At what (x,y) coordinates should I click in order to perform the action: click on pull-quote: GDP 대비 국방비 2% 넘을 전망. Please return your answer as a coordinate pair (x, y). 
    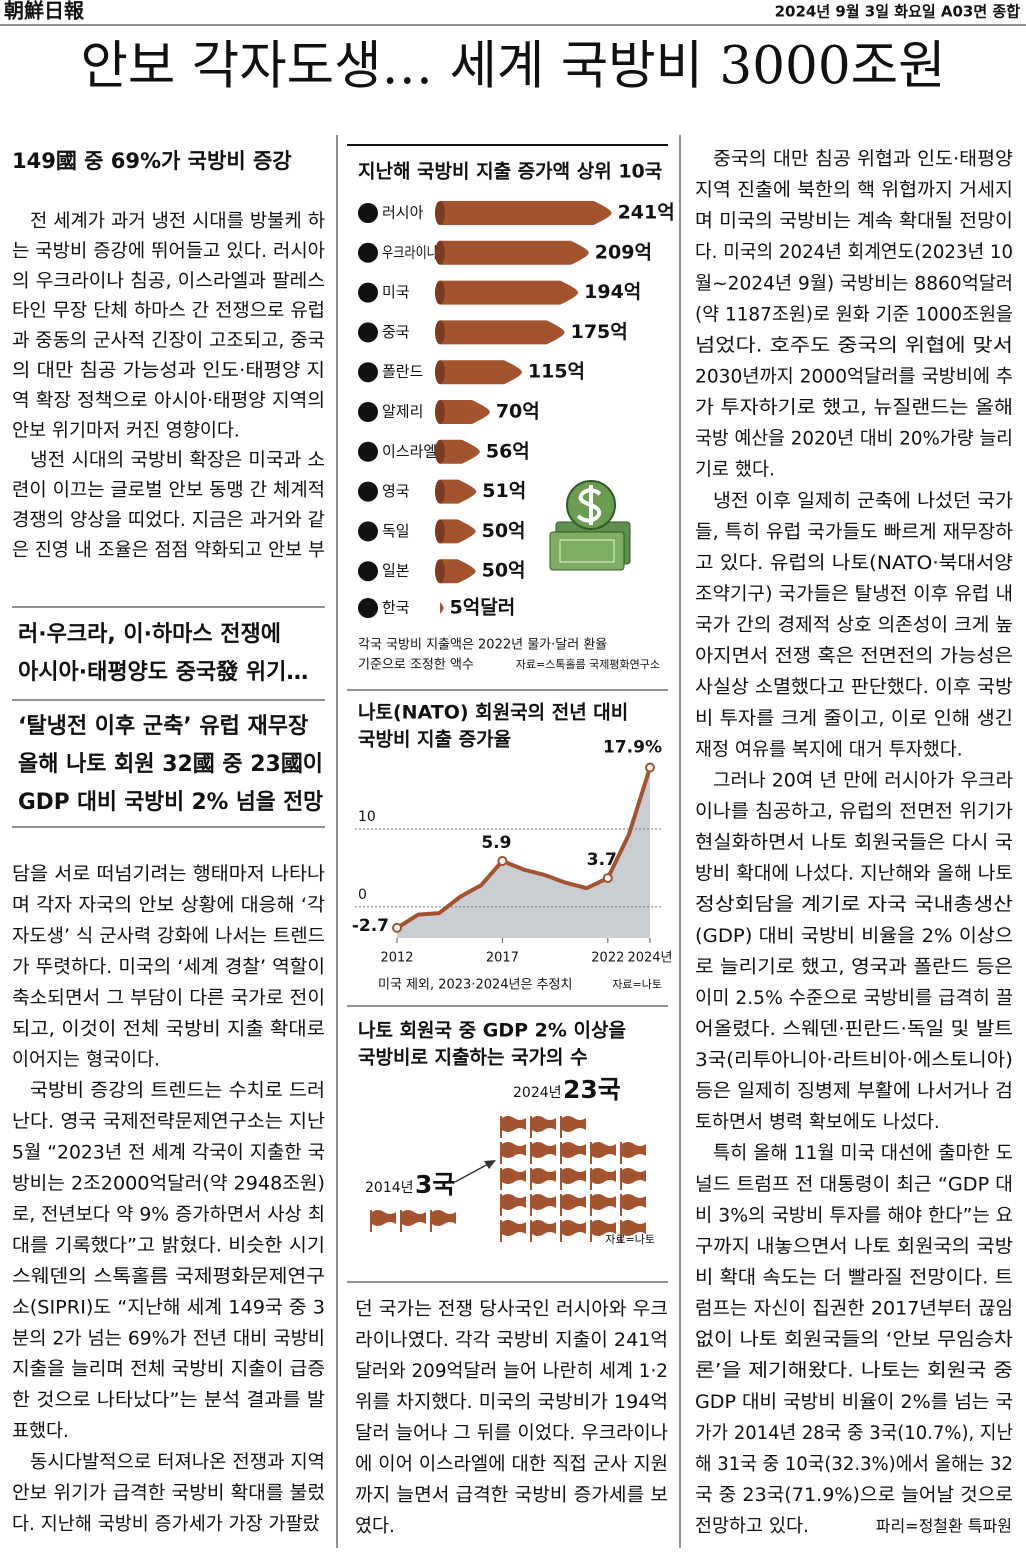
    Looking at the image, I should click on (170, 802).